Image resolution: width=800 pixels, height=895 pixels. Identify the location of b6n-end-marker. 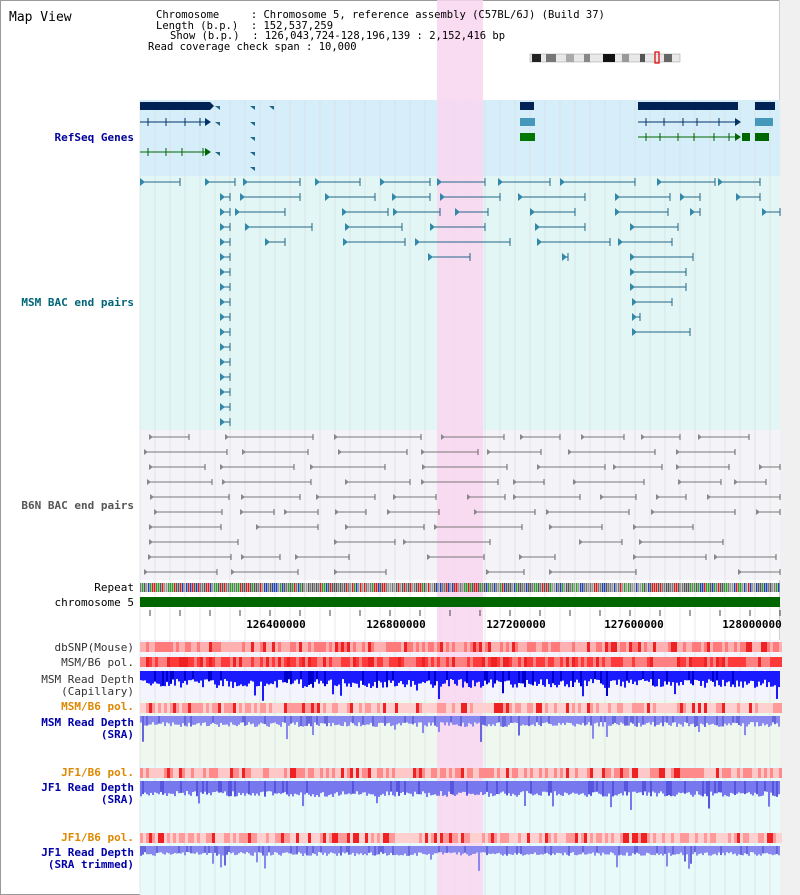
(522, 437).